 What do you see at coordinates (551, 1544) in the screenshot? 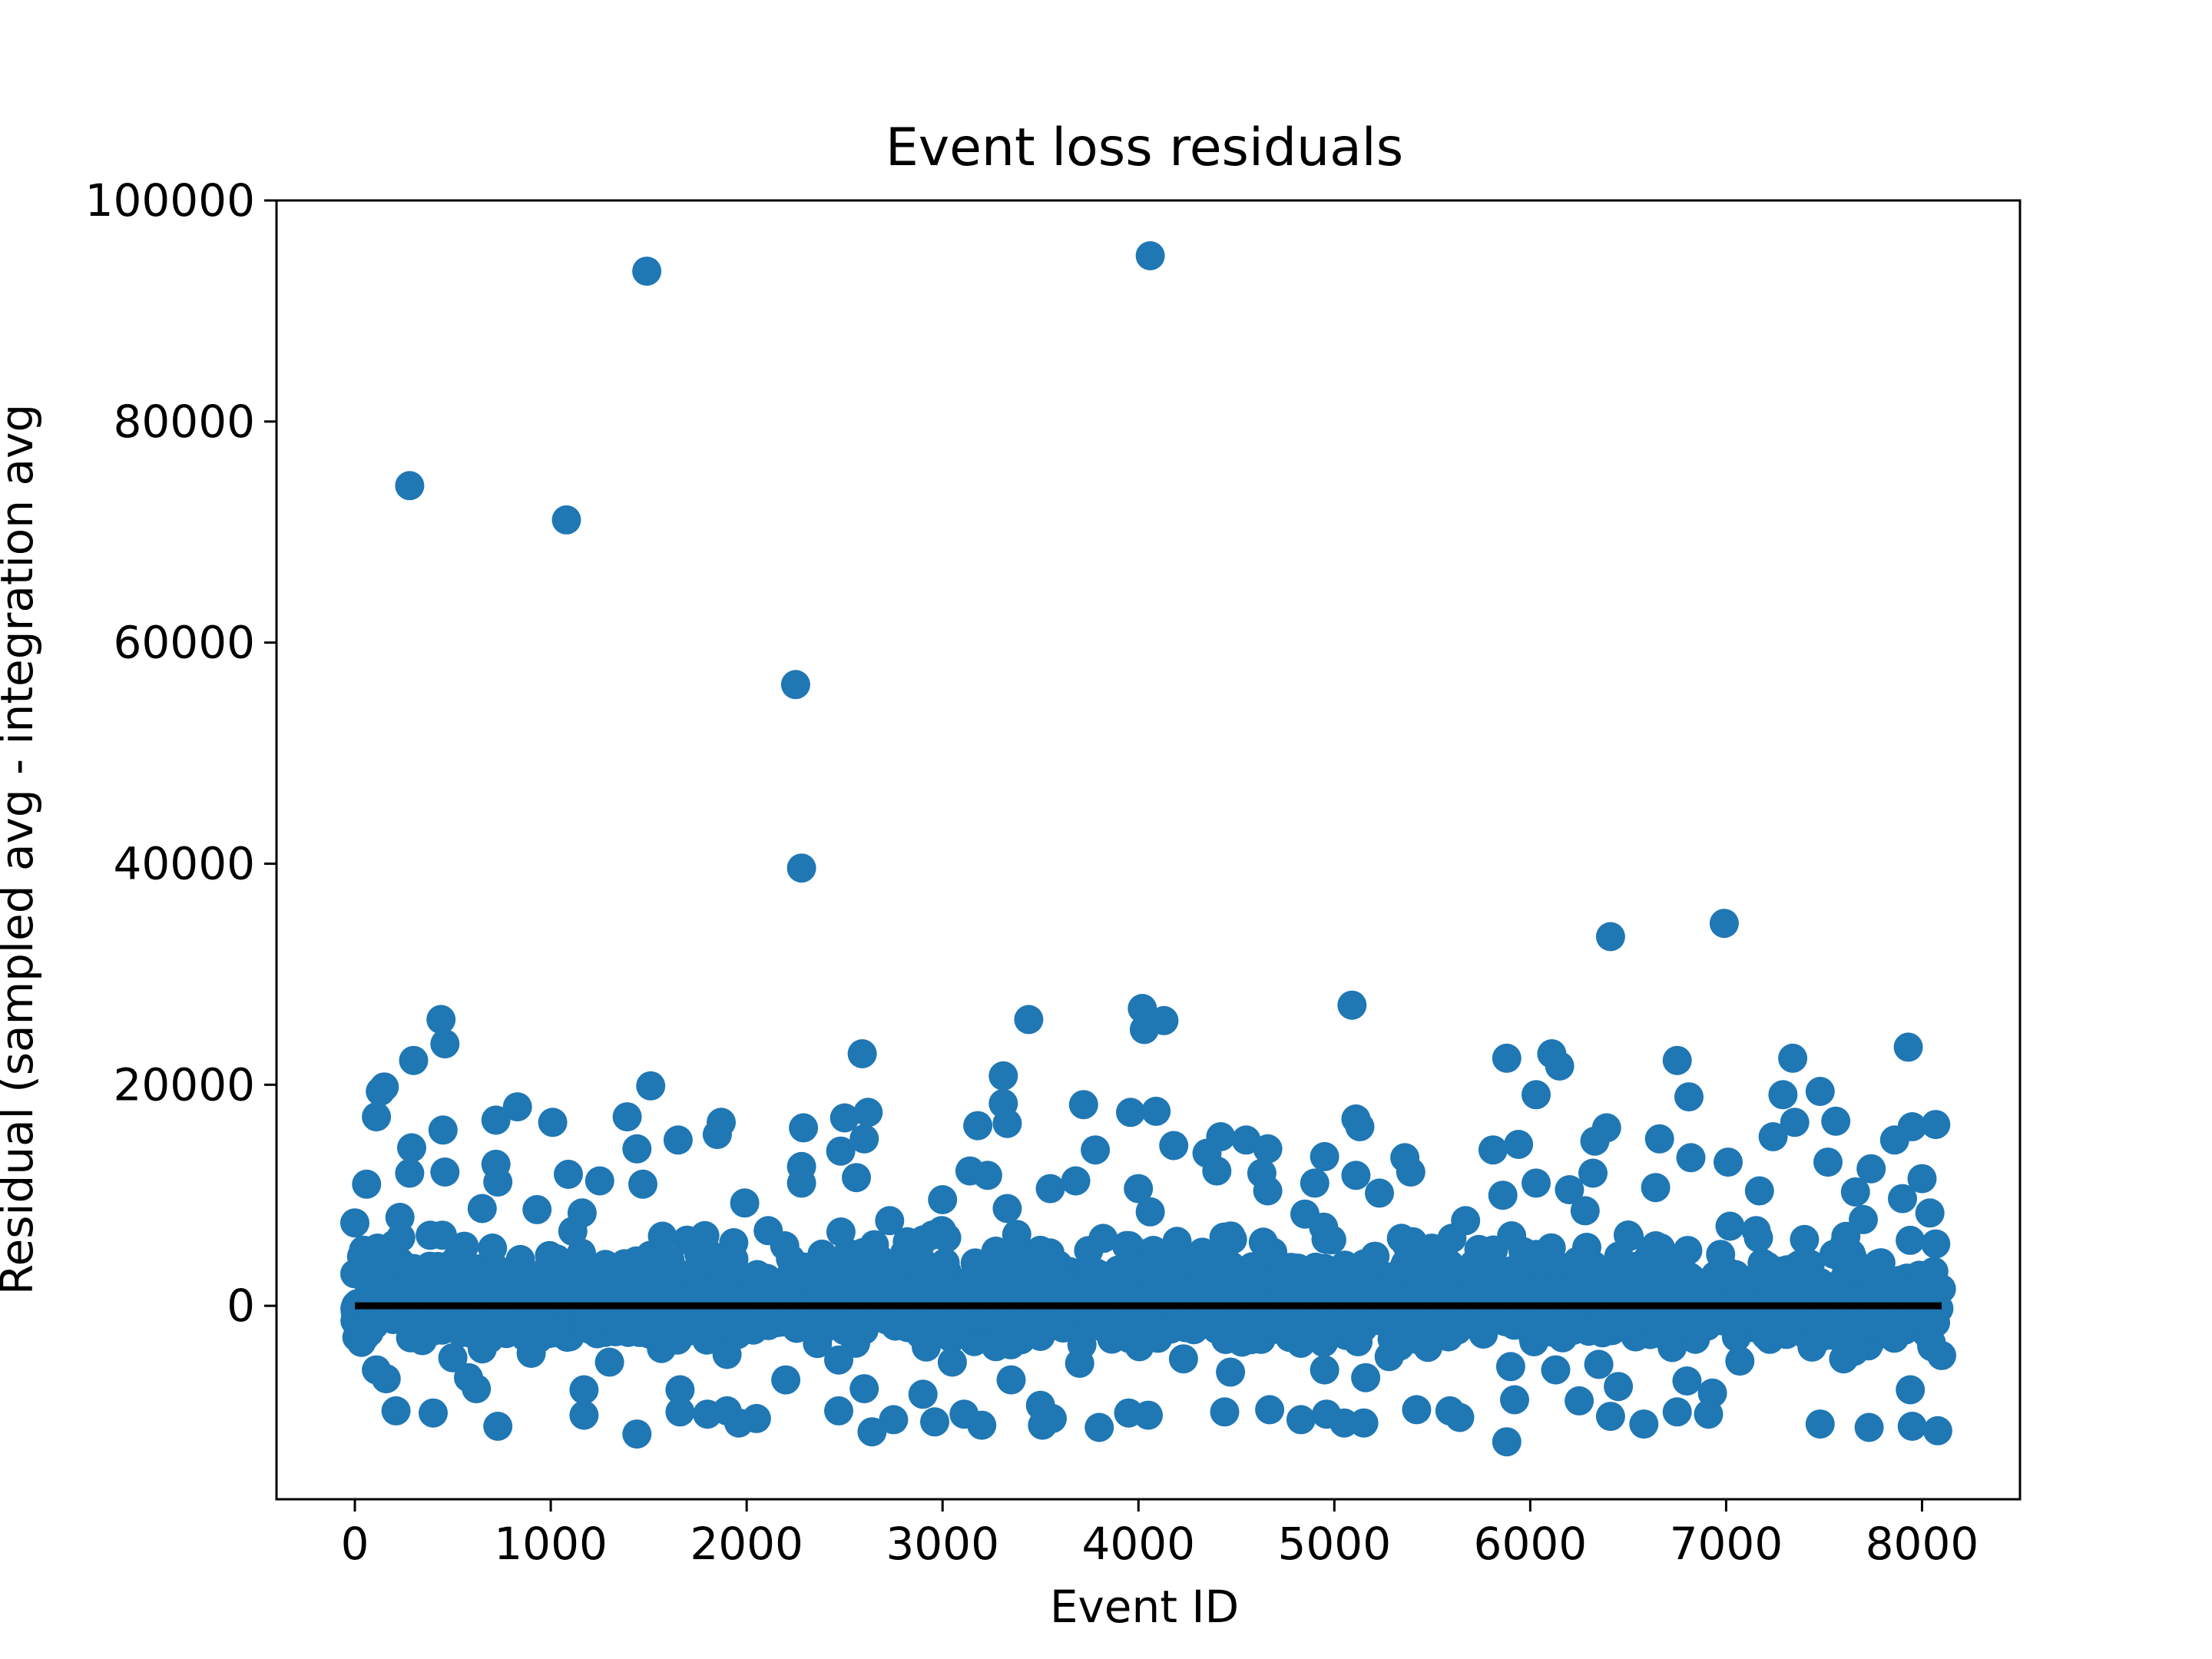
I see `x-tick-label: 1000` at bounding box center [551, 1544].